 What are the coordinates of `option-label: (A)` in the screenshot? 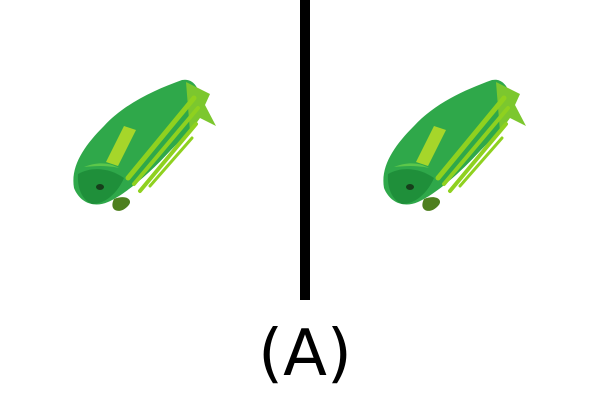 It's located at (305, 354).